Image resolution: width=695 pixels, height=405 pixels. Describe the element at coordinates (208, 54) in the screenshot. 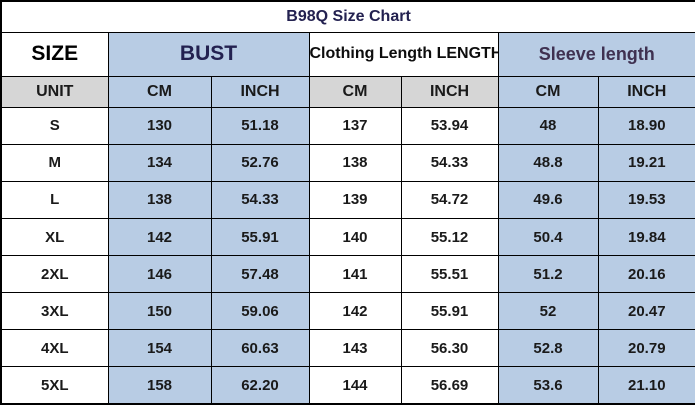

I see `group-header-bust: BUST` at that location.